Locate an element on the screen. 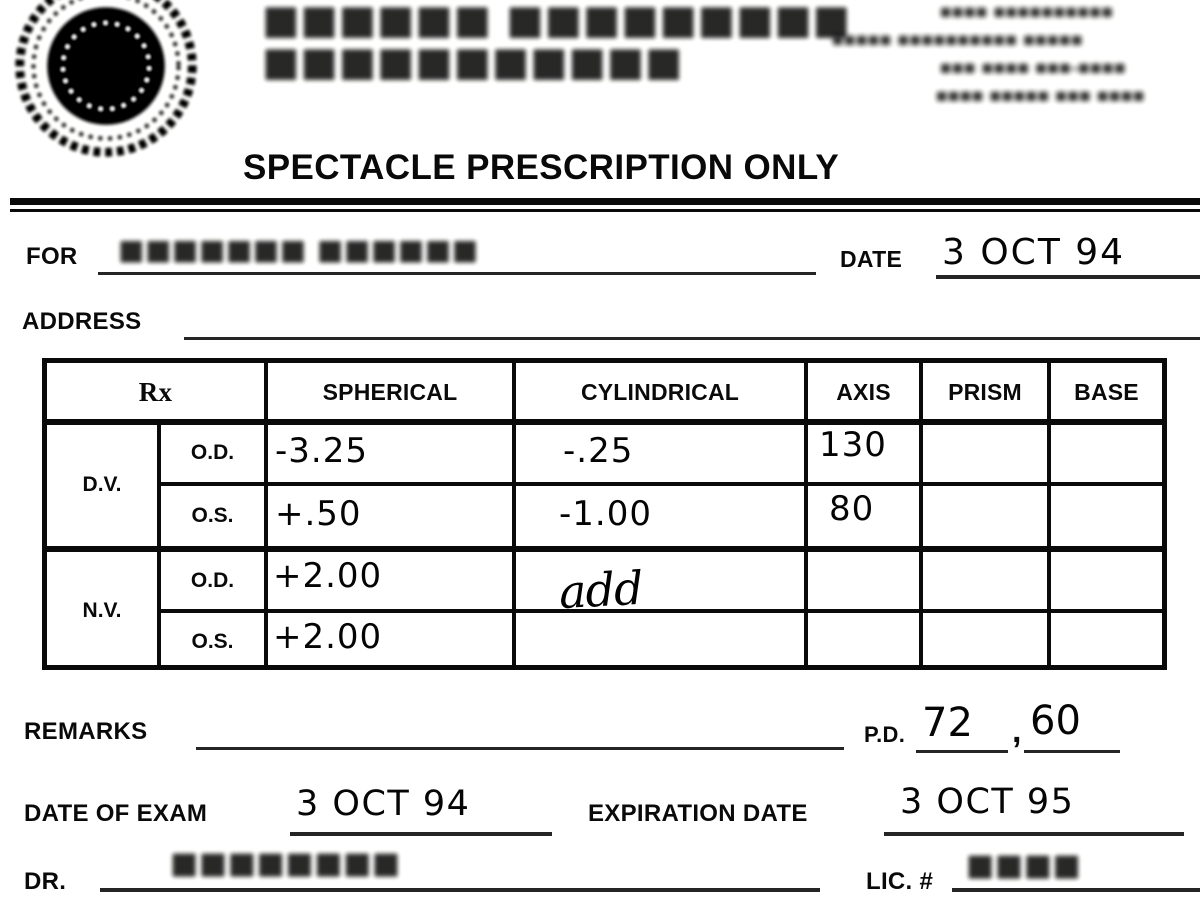  doctor-signature-value: ■■■■■■■■ is located at coordinates (285, 863).